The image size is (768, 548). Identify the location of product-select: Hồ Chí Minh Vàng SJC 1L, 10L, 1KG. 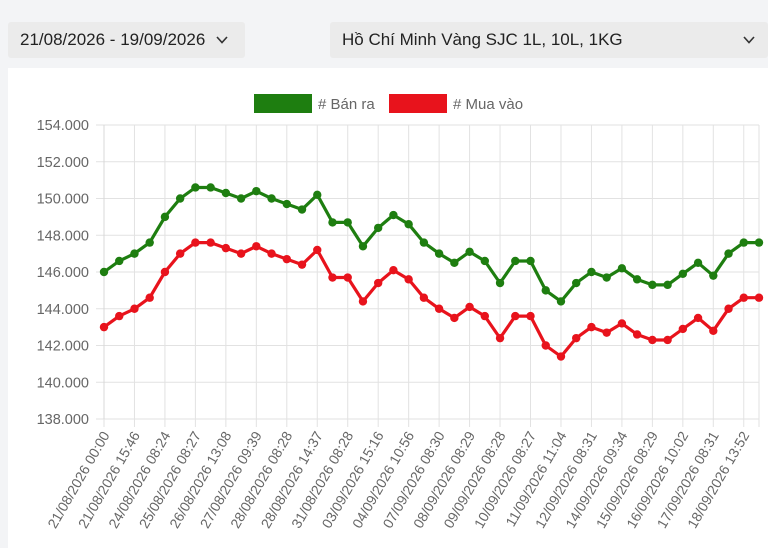
(549, 40).